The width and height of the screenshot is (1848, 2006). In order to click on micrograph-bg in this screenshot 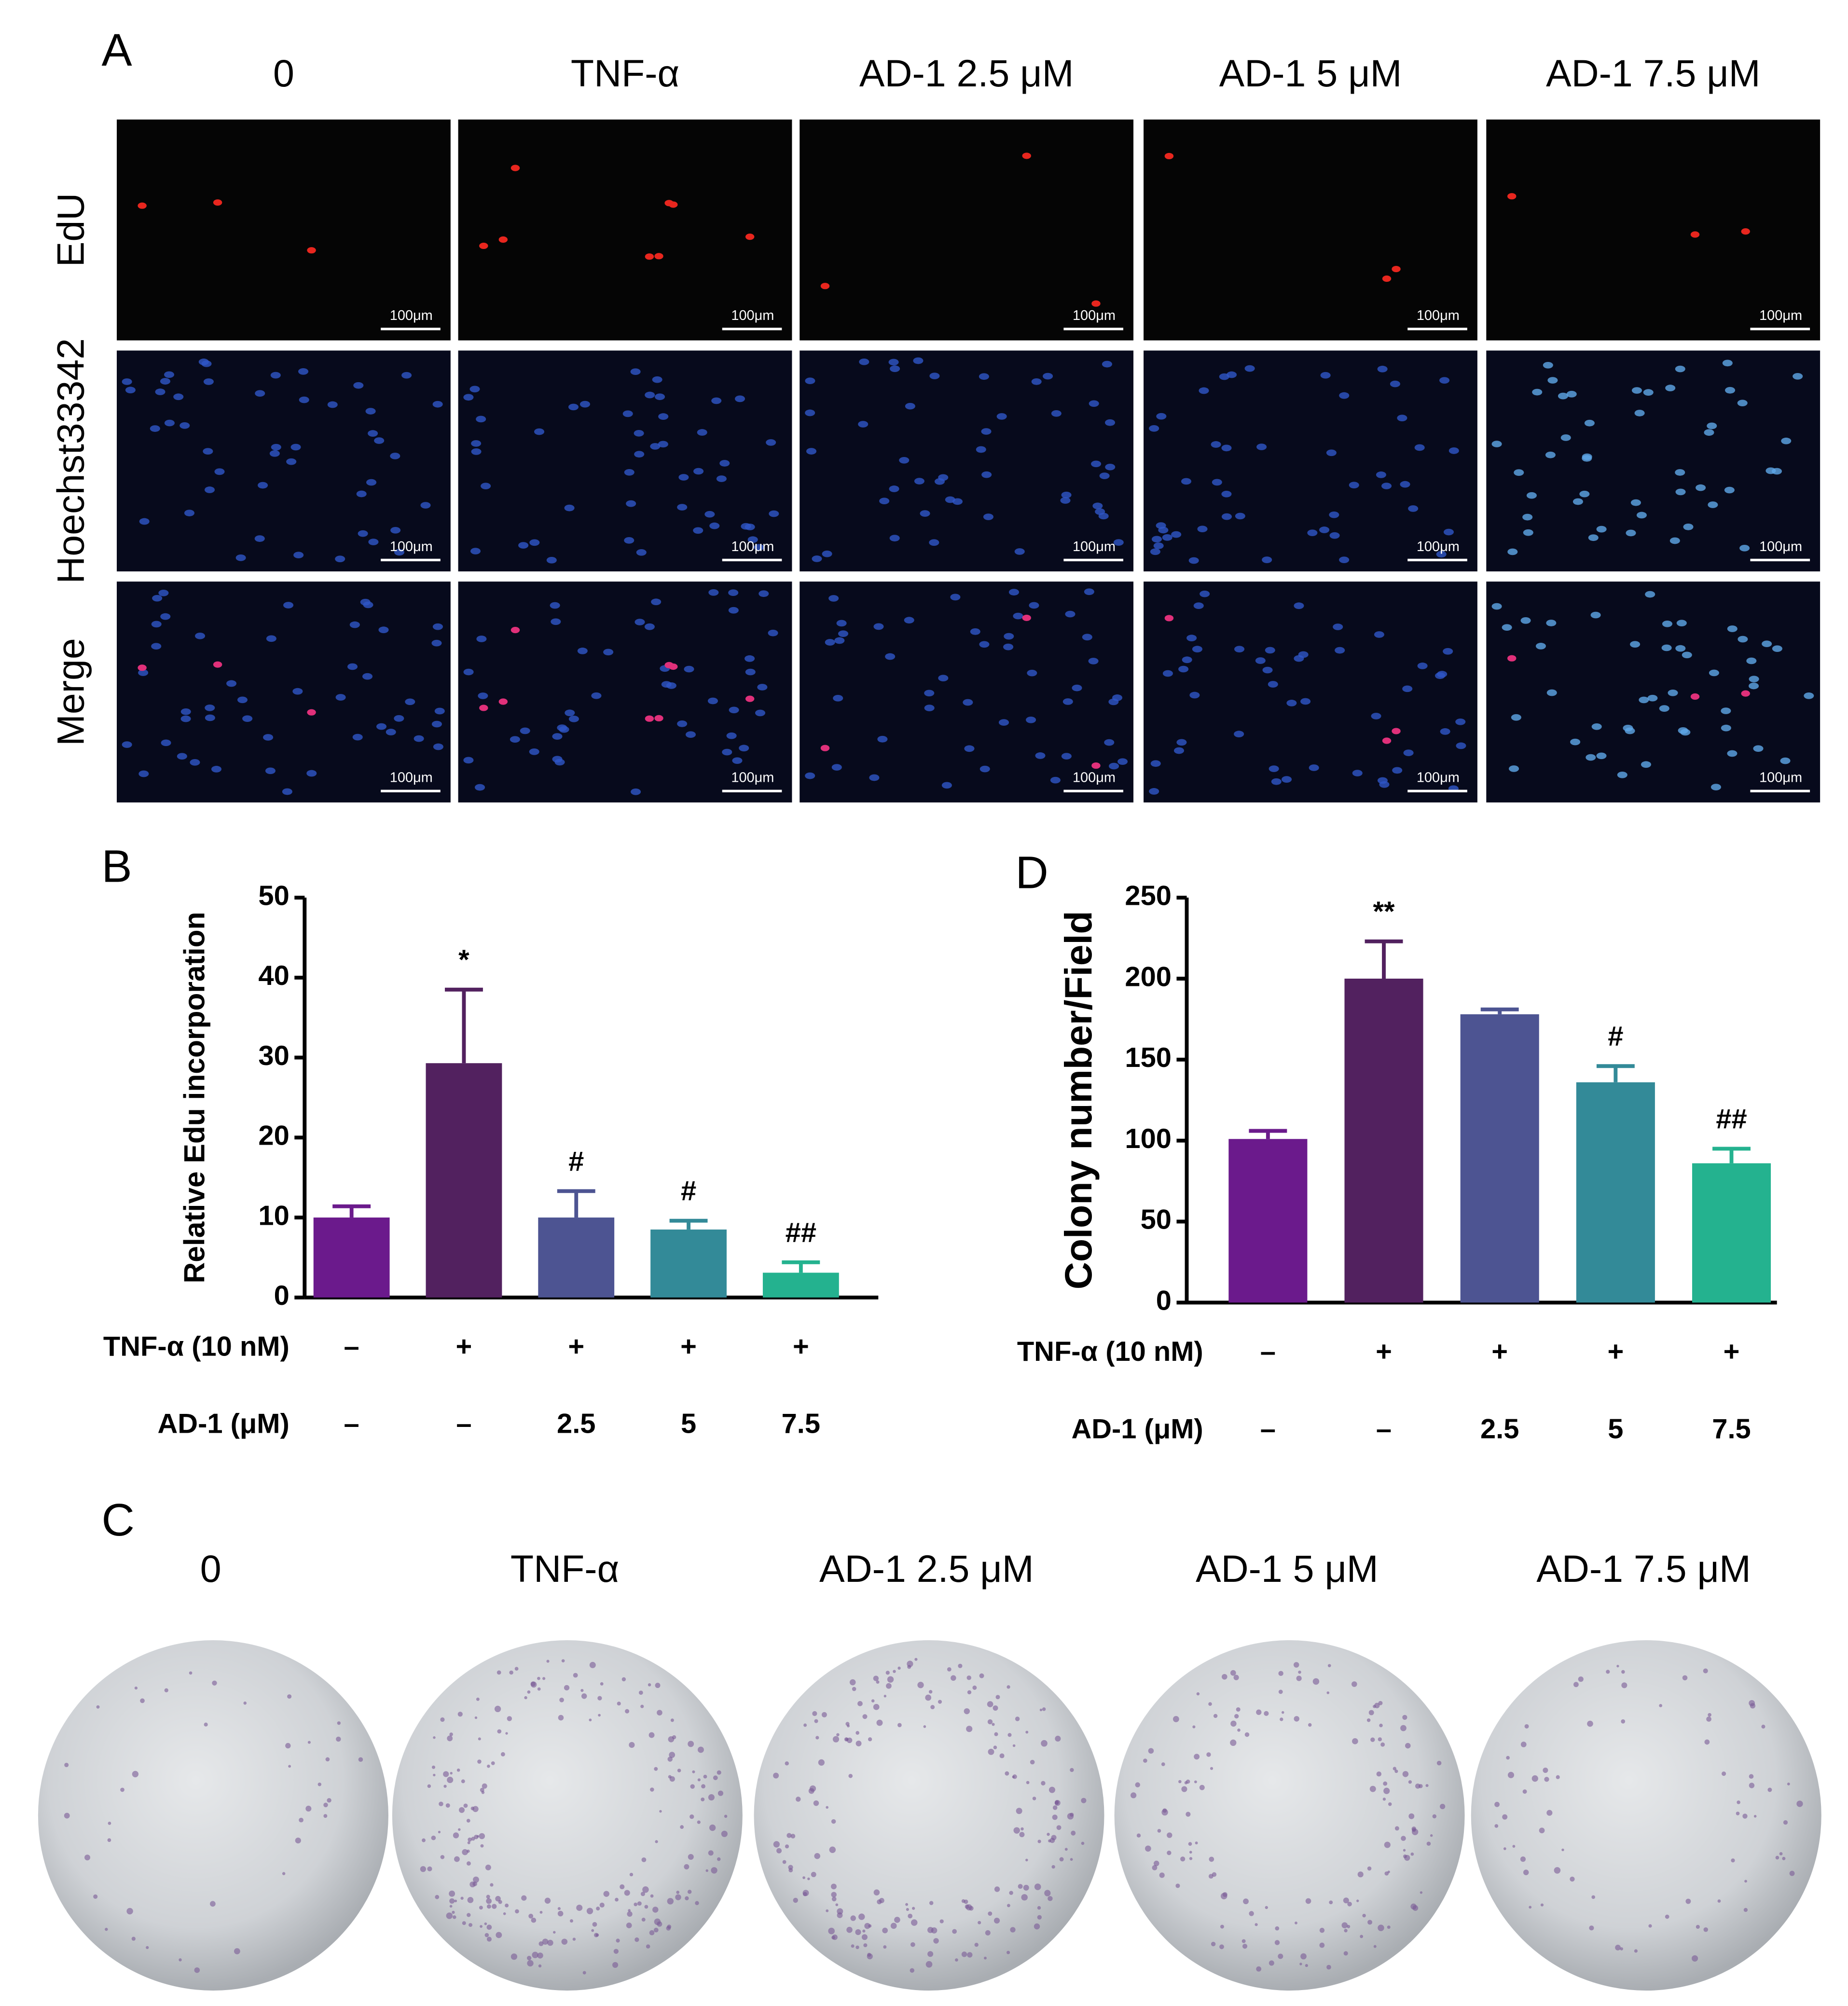, I will do `click(1653, 461)`.